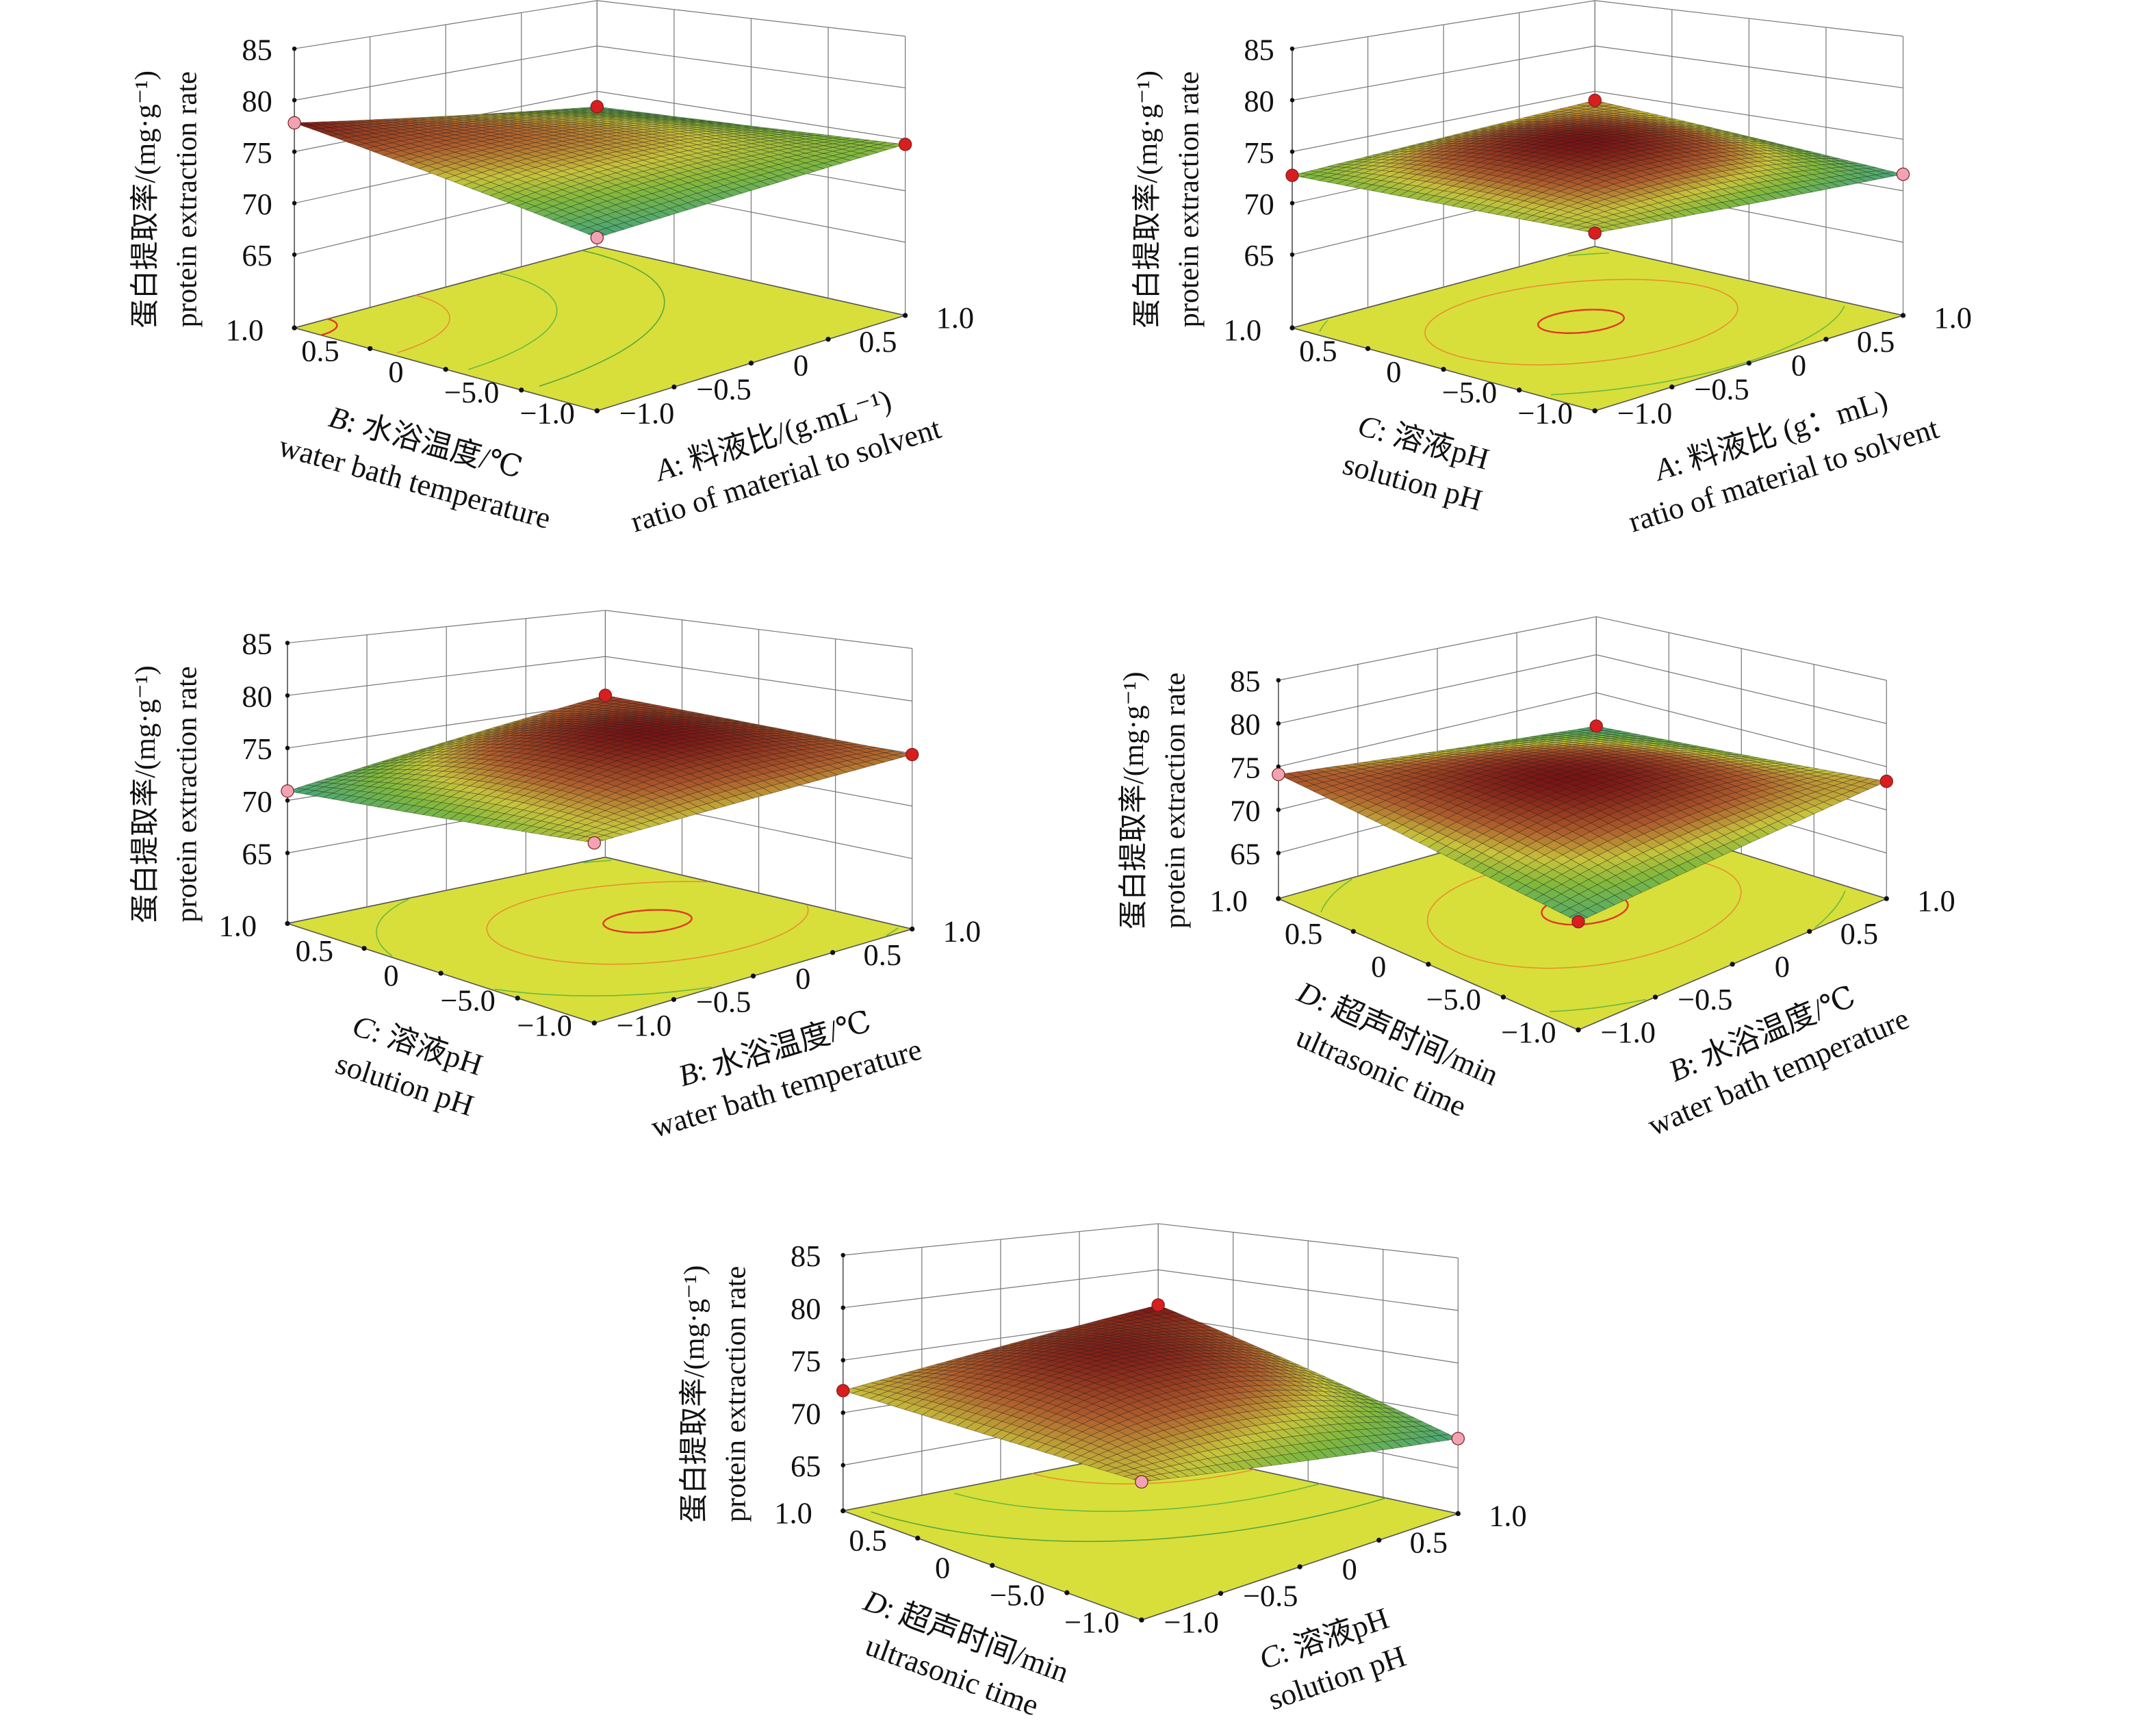 This screenshot has width=2156, height=1724. Describe the element at coordinates (257, 854) in the screenshot. I see `z-tick-label: 65` at that location.